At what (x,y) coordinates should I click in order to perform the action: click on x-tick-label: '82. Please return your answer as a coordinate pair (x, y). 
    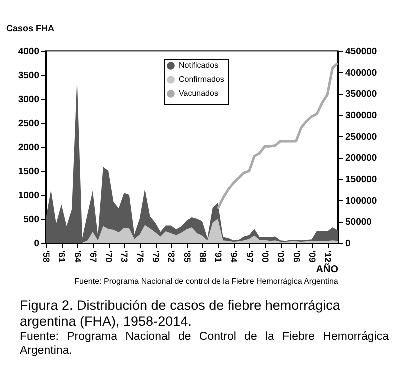
    Looking at the image, I should click on (171, 256).